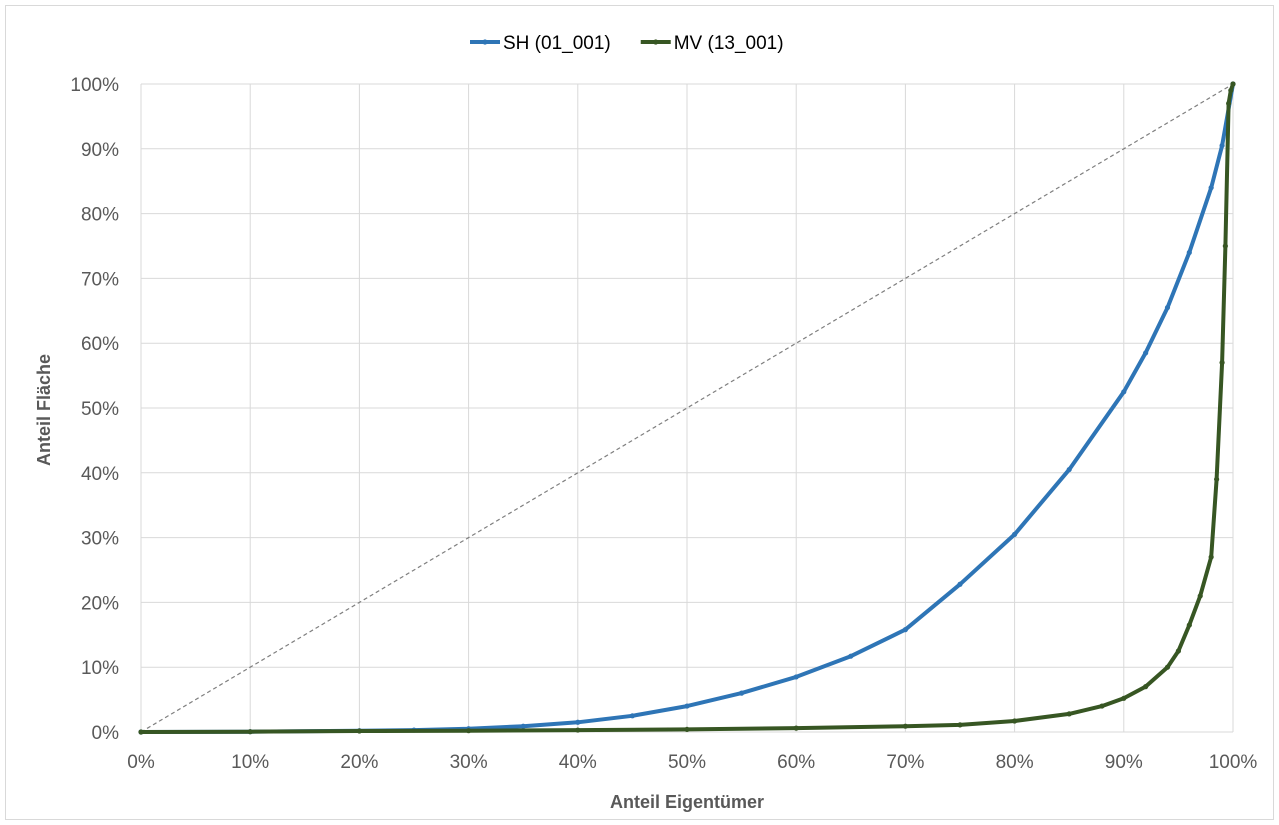  What do you see at coordinates (44, 410) in the screenshot?
I see `y-axis-title: Anteil Fläche` at bounding box center [44, 410].